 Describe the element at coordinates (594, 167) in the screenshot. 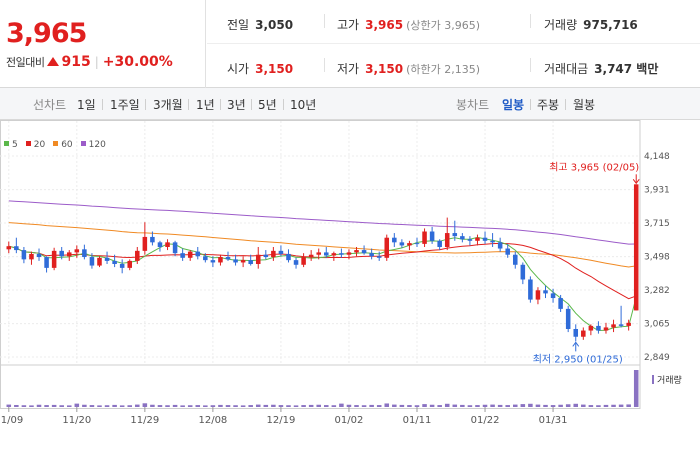

I see `max-annotation: 최고 3,965 (02/05)` at that location.